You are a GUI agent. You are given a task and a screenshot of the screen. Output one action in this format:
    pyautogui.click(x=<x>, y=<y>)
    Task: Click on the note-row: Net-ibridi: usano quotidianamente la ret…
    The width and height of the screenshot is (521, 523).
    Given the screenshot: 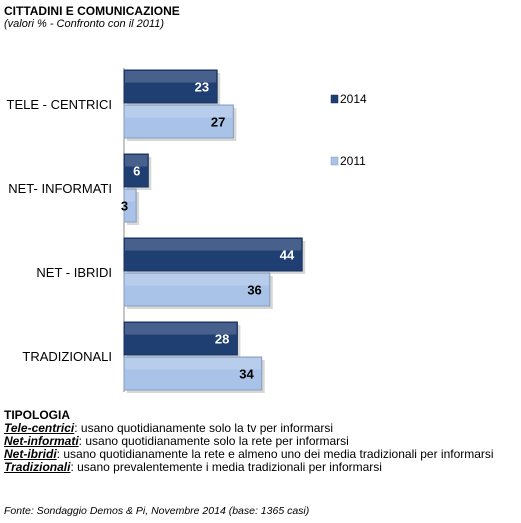 What is the action you would take?
    pyautogui.click(x=249, y=454)
    